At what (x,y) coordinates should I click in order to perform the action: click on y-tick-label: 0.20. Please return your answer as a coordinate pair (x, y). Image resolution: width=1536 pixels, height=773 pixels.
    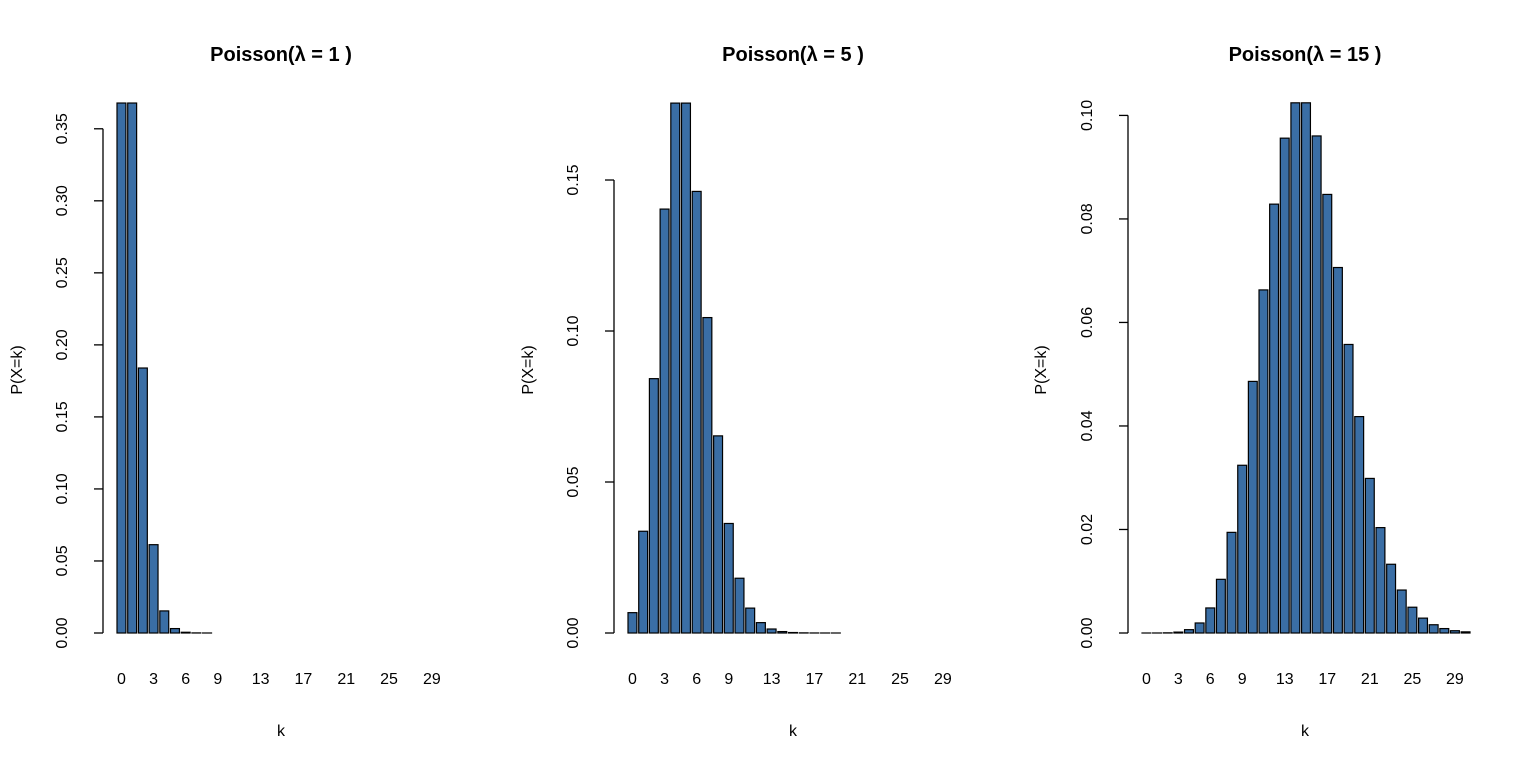
    Looking at the image, I should click on (62, 344).